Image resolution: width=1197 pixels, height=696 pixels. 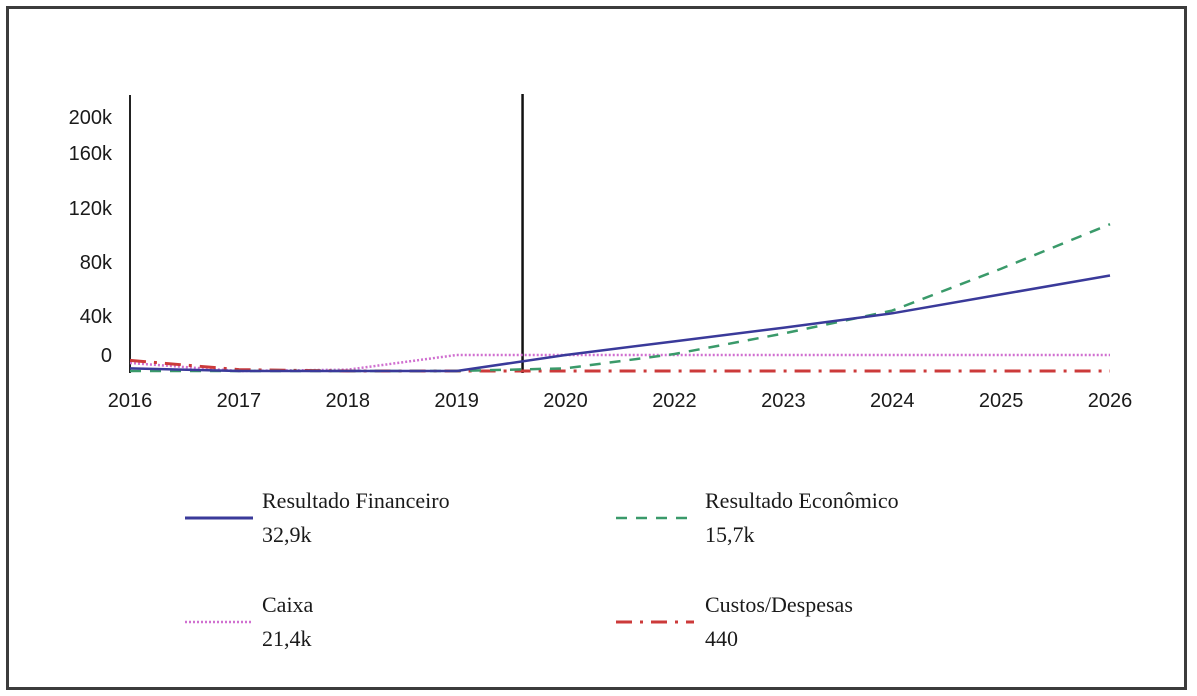 What do you see at coordinates (91, 118) in the screenshot?
I see `y-tick-label: 200k` at bounding box center [91, 118].